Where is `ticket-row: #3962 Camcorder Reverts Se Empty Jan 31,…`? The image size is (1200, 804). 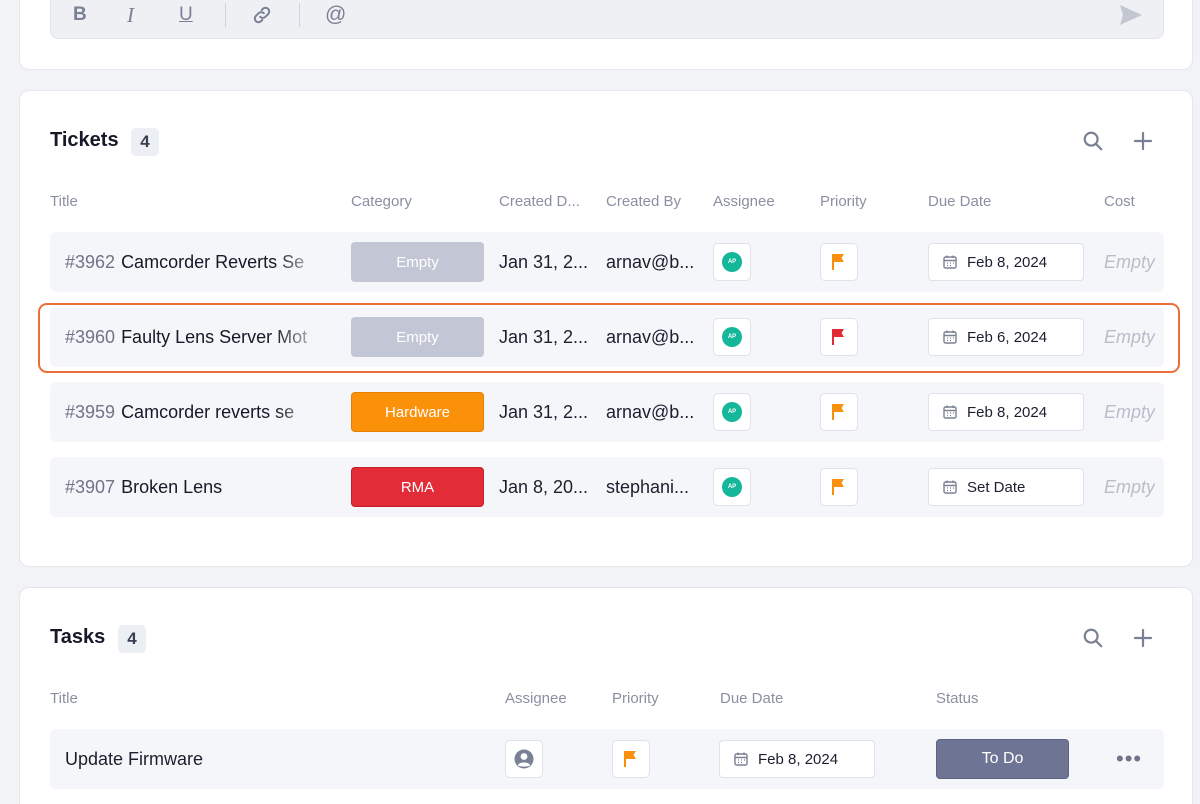 ticket-row: #3962 Camcorder Reverts Se Empty Jan 31,… is located at coordinates (607, 262).